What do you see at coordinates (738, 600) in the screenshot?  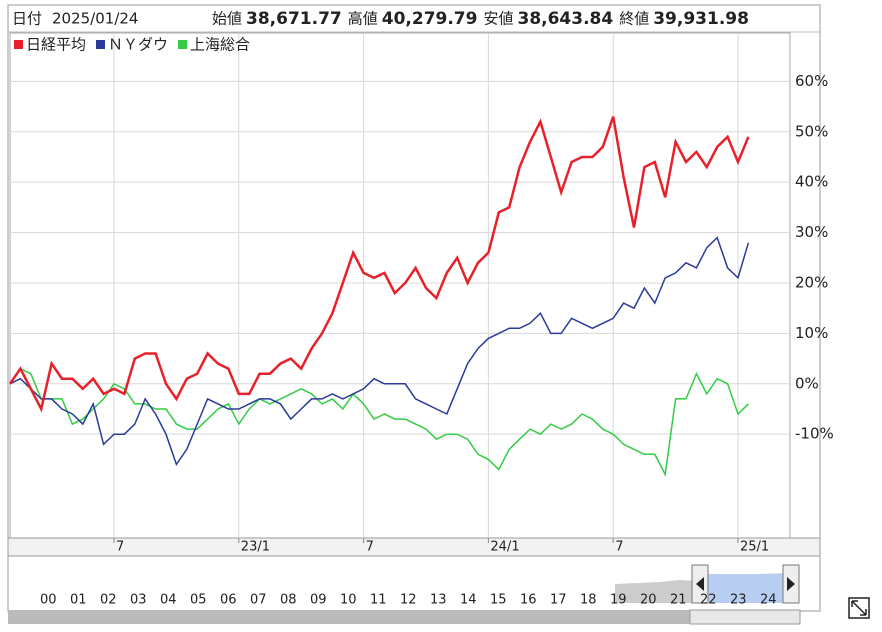 I see `navigator-label: 23` at bounding box center [738, 600].